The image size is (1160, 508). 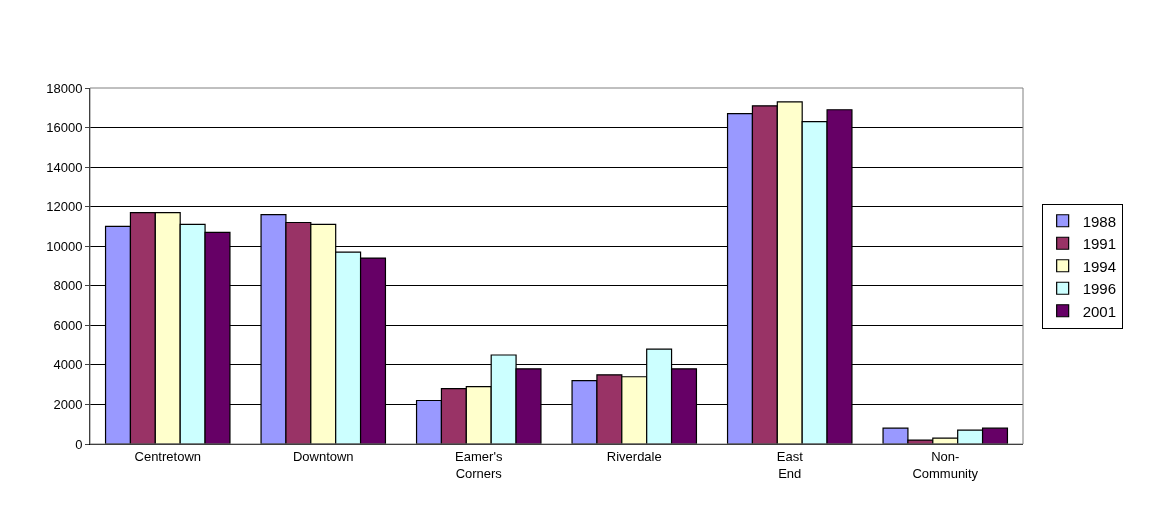 What do you see at coordinates (68, 404) in the screenshot?
I see `y-tick-label: 2000` at bounding box center [68, 404].